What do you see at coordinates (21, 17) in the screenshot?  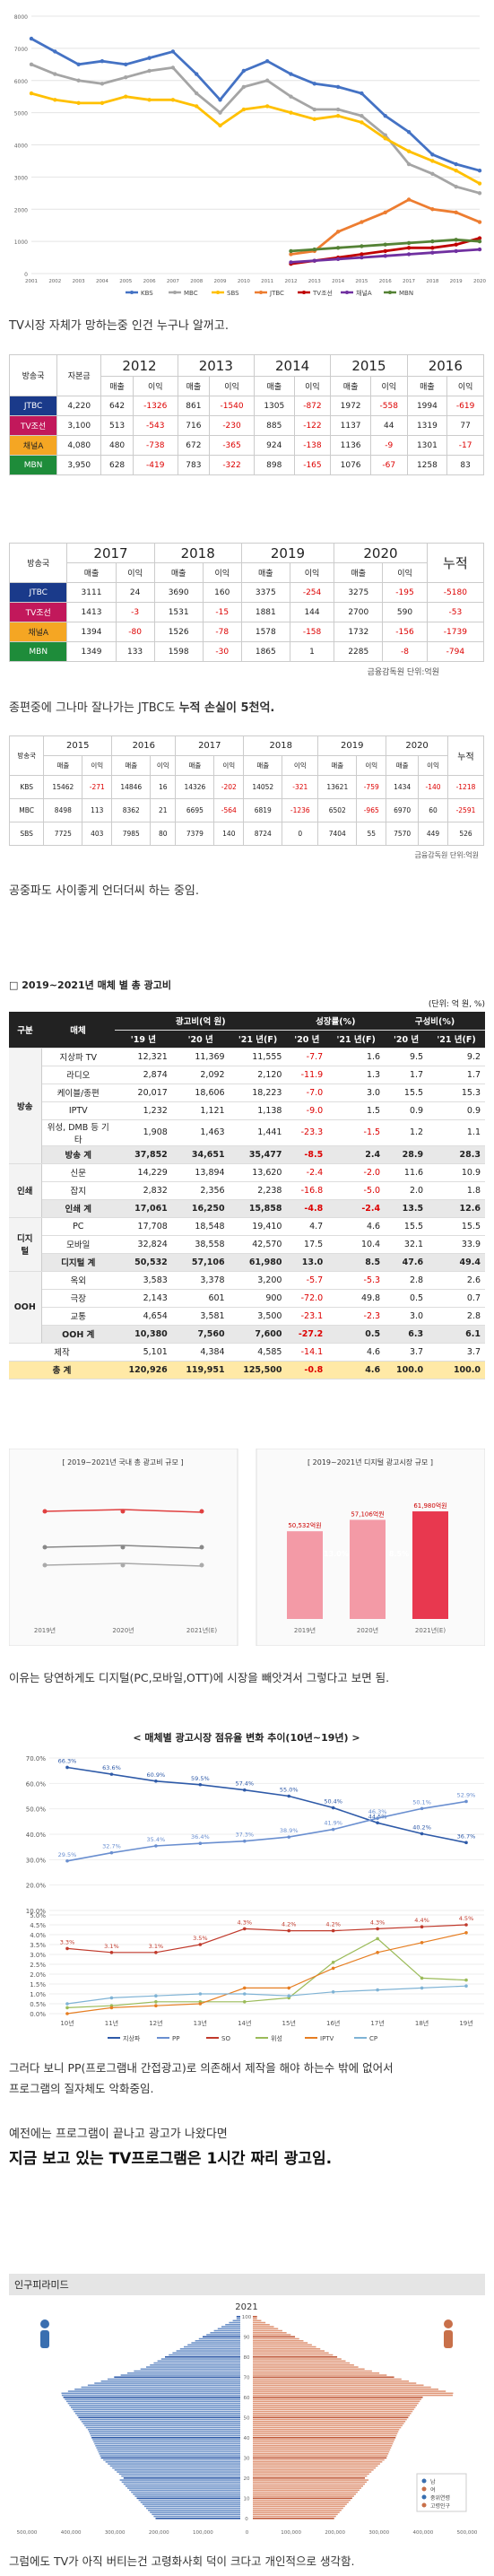 I see `y-tick-label: 8000` at bounding box center [21, 17].